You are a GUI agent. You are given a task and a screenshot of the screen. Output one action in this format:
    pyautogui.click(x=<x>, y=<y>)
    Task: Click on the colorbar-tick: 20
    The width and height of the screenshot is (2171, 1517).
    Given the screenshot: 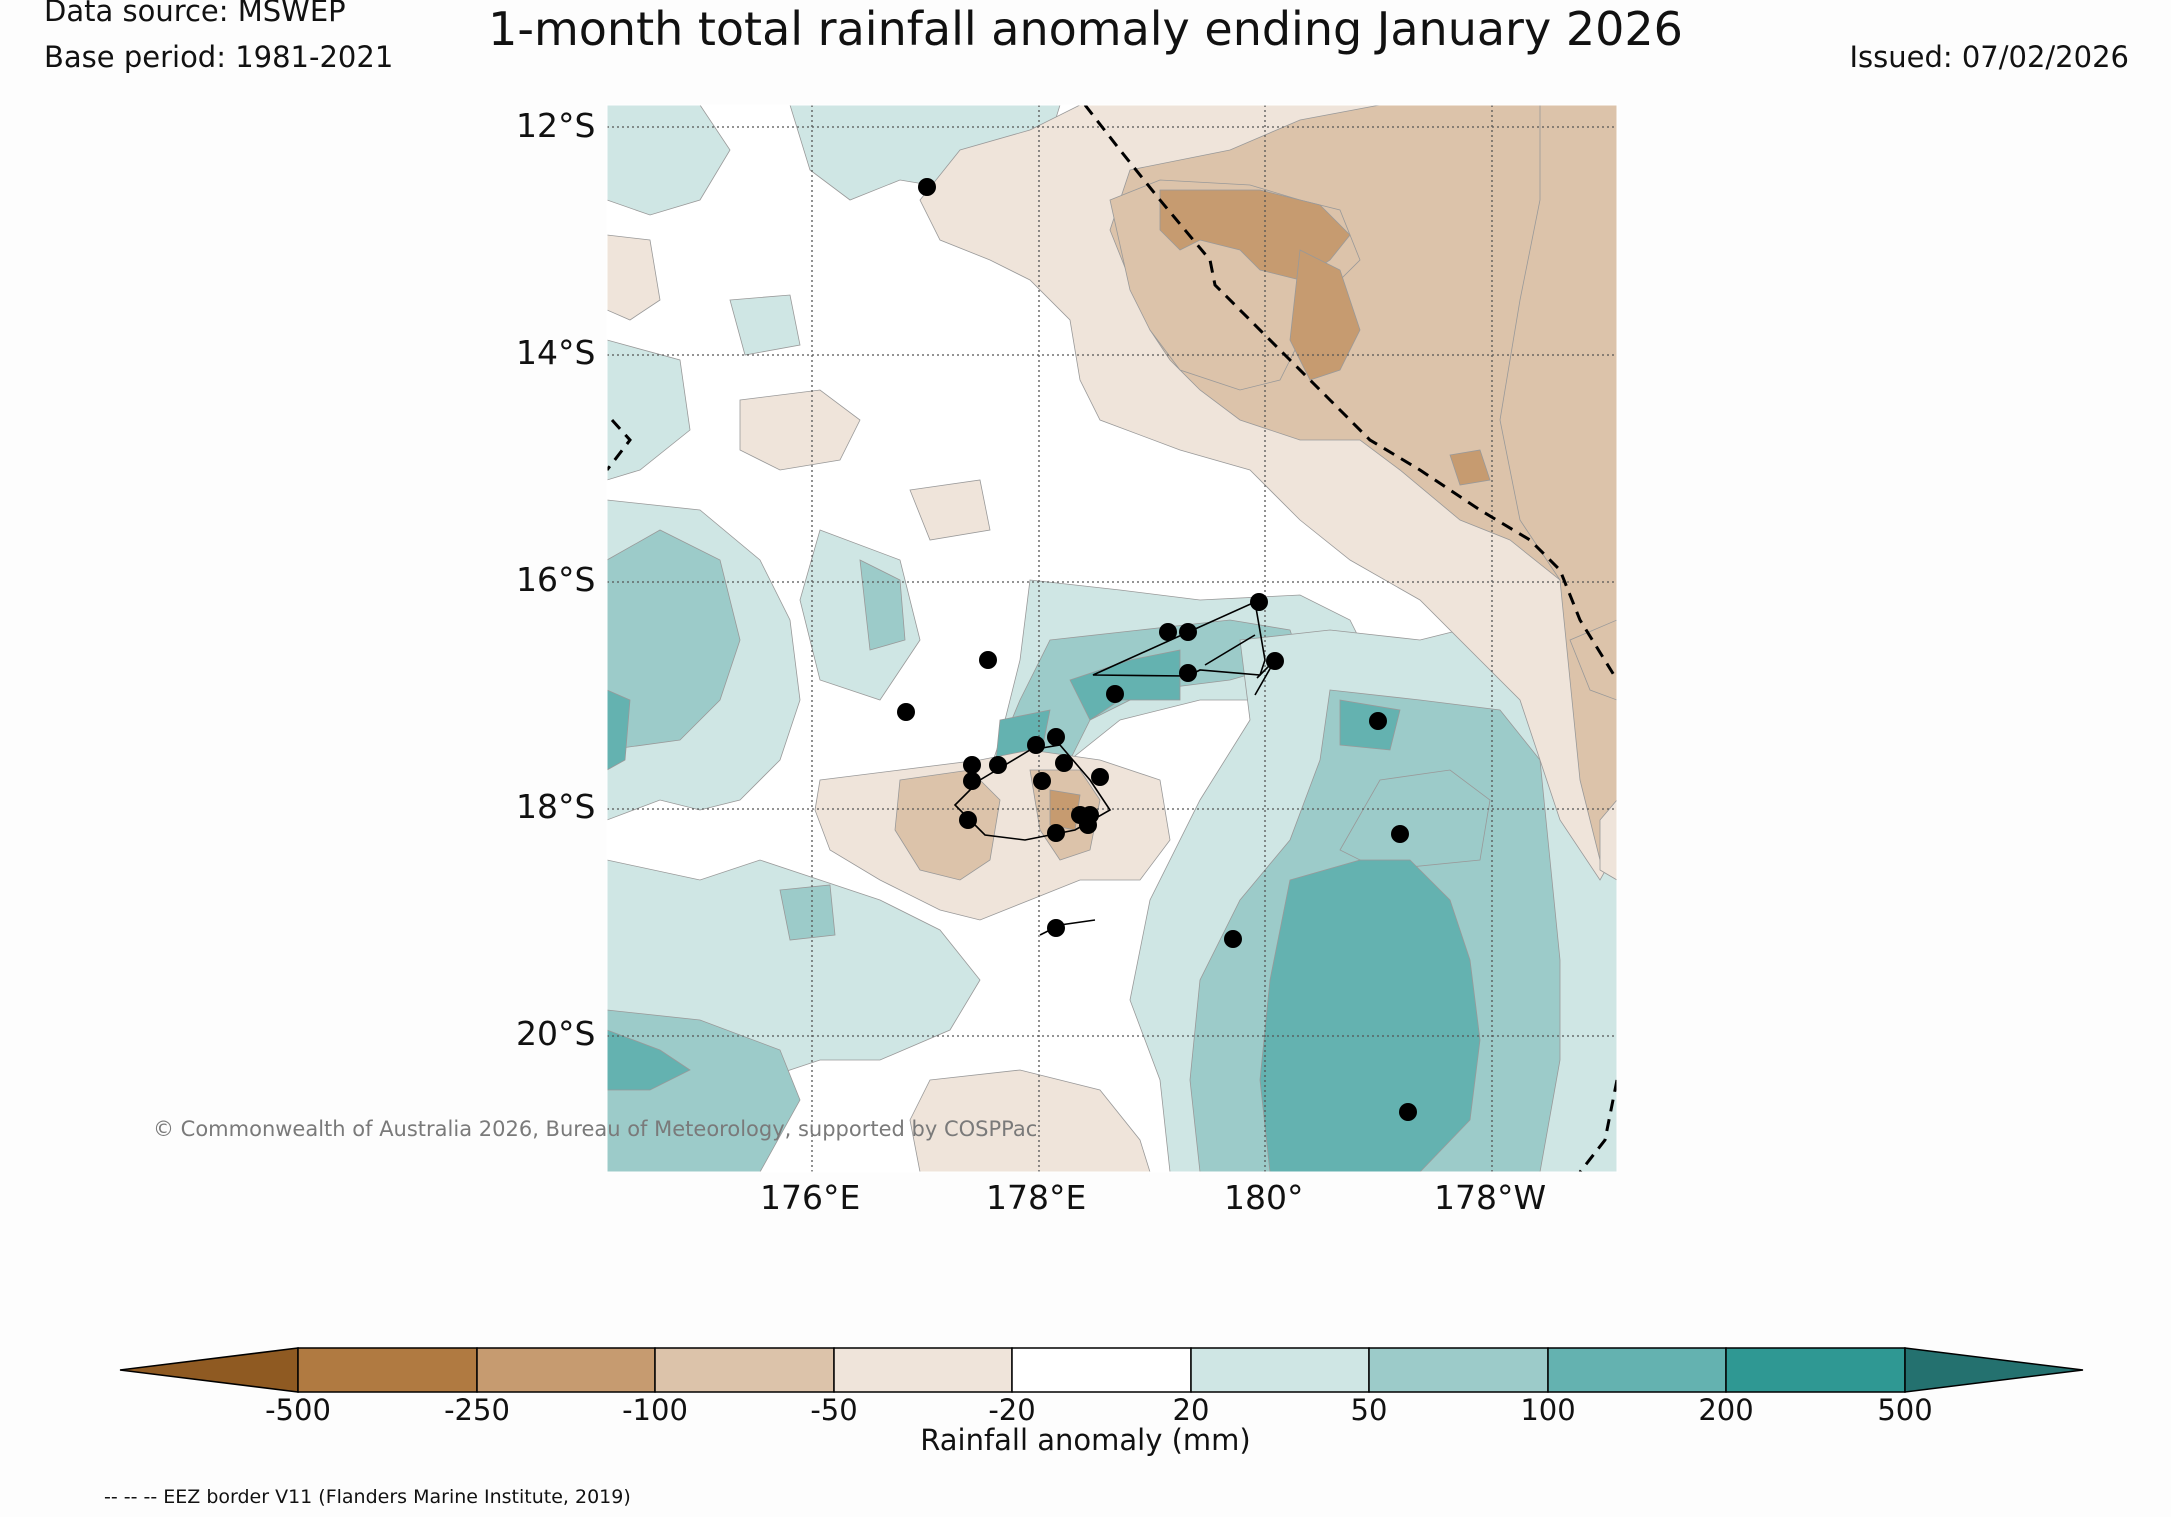 What is the action you would take?
    pyautogui.click(x=1191, y=1410)
    